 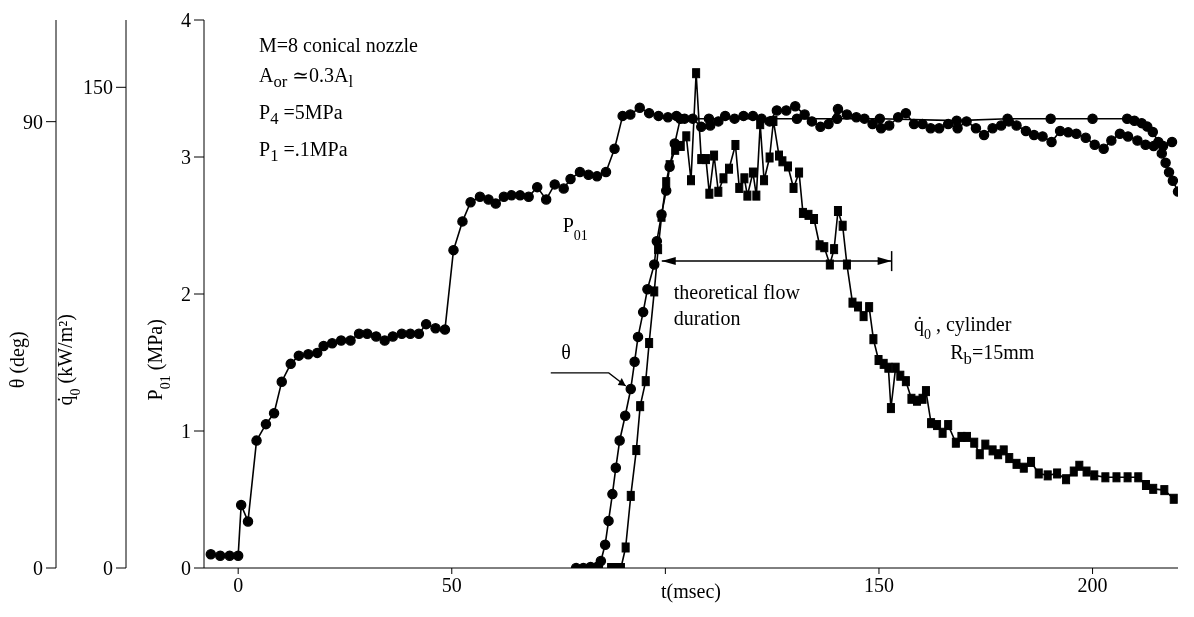 I want to click on y3-tick-label: 0, so click(x=38, y=568).